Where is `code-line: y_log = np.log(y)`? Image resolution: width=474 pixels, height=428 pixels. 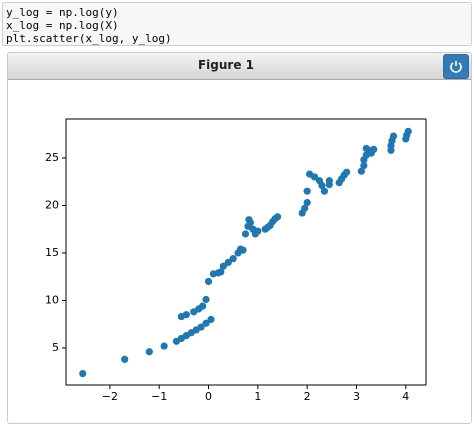 code-line: y_log = np.log(y) is located at coordinates (62, 12).